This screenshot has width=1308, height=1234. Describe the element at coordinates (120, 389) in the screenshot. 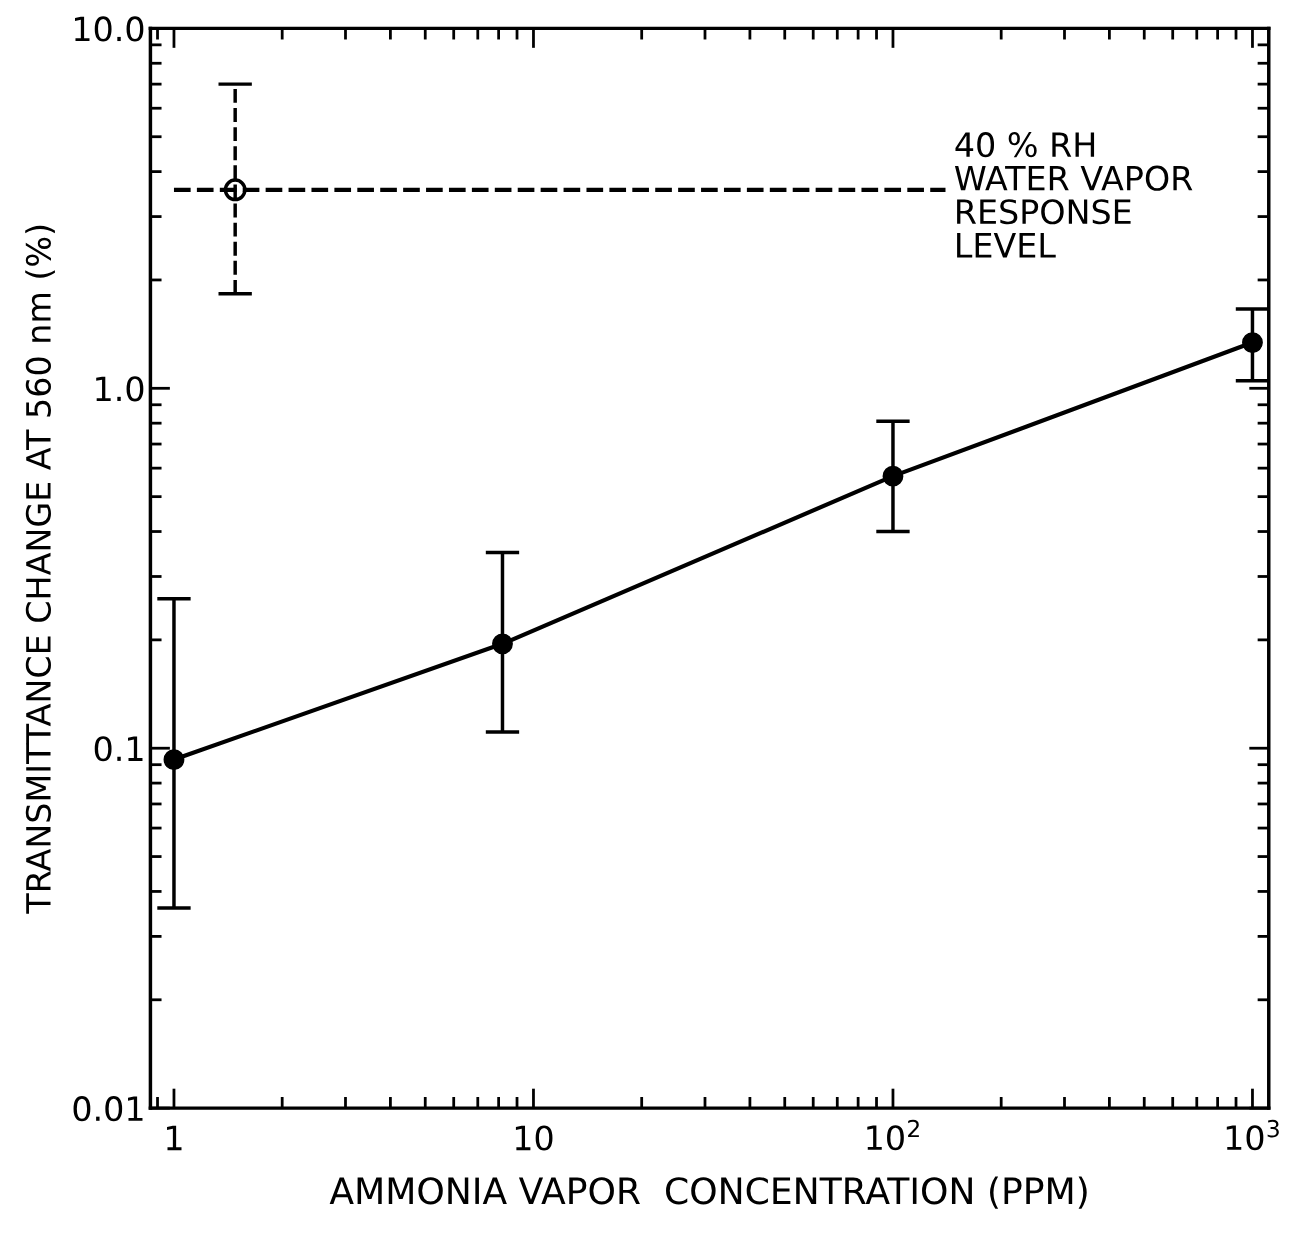

I see `y-tick-label: 1.0` at that location.